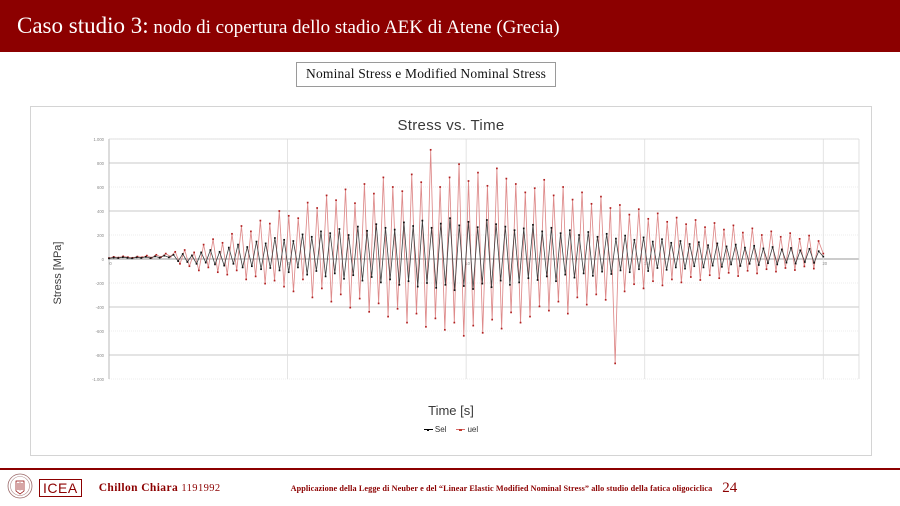  Describe the element at coordinates (98, 379) in the screenshot. I see `svg-text: -1.000` at that location.